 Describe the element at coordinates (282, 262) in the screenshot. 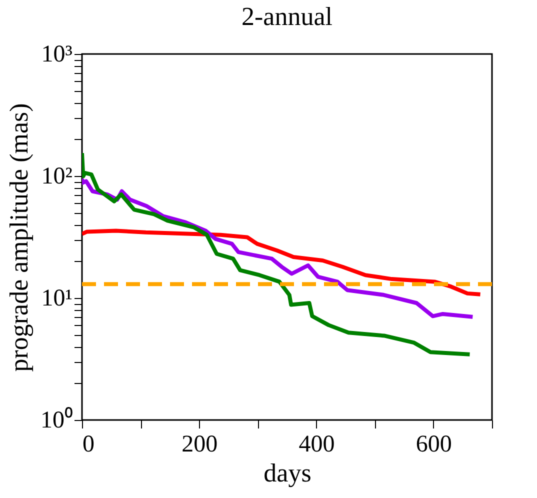

I see `line-series` at that location.